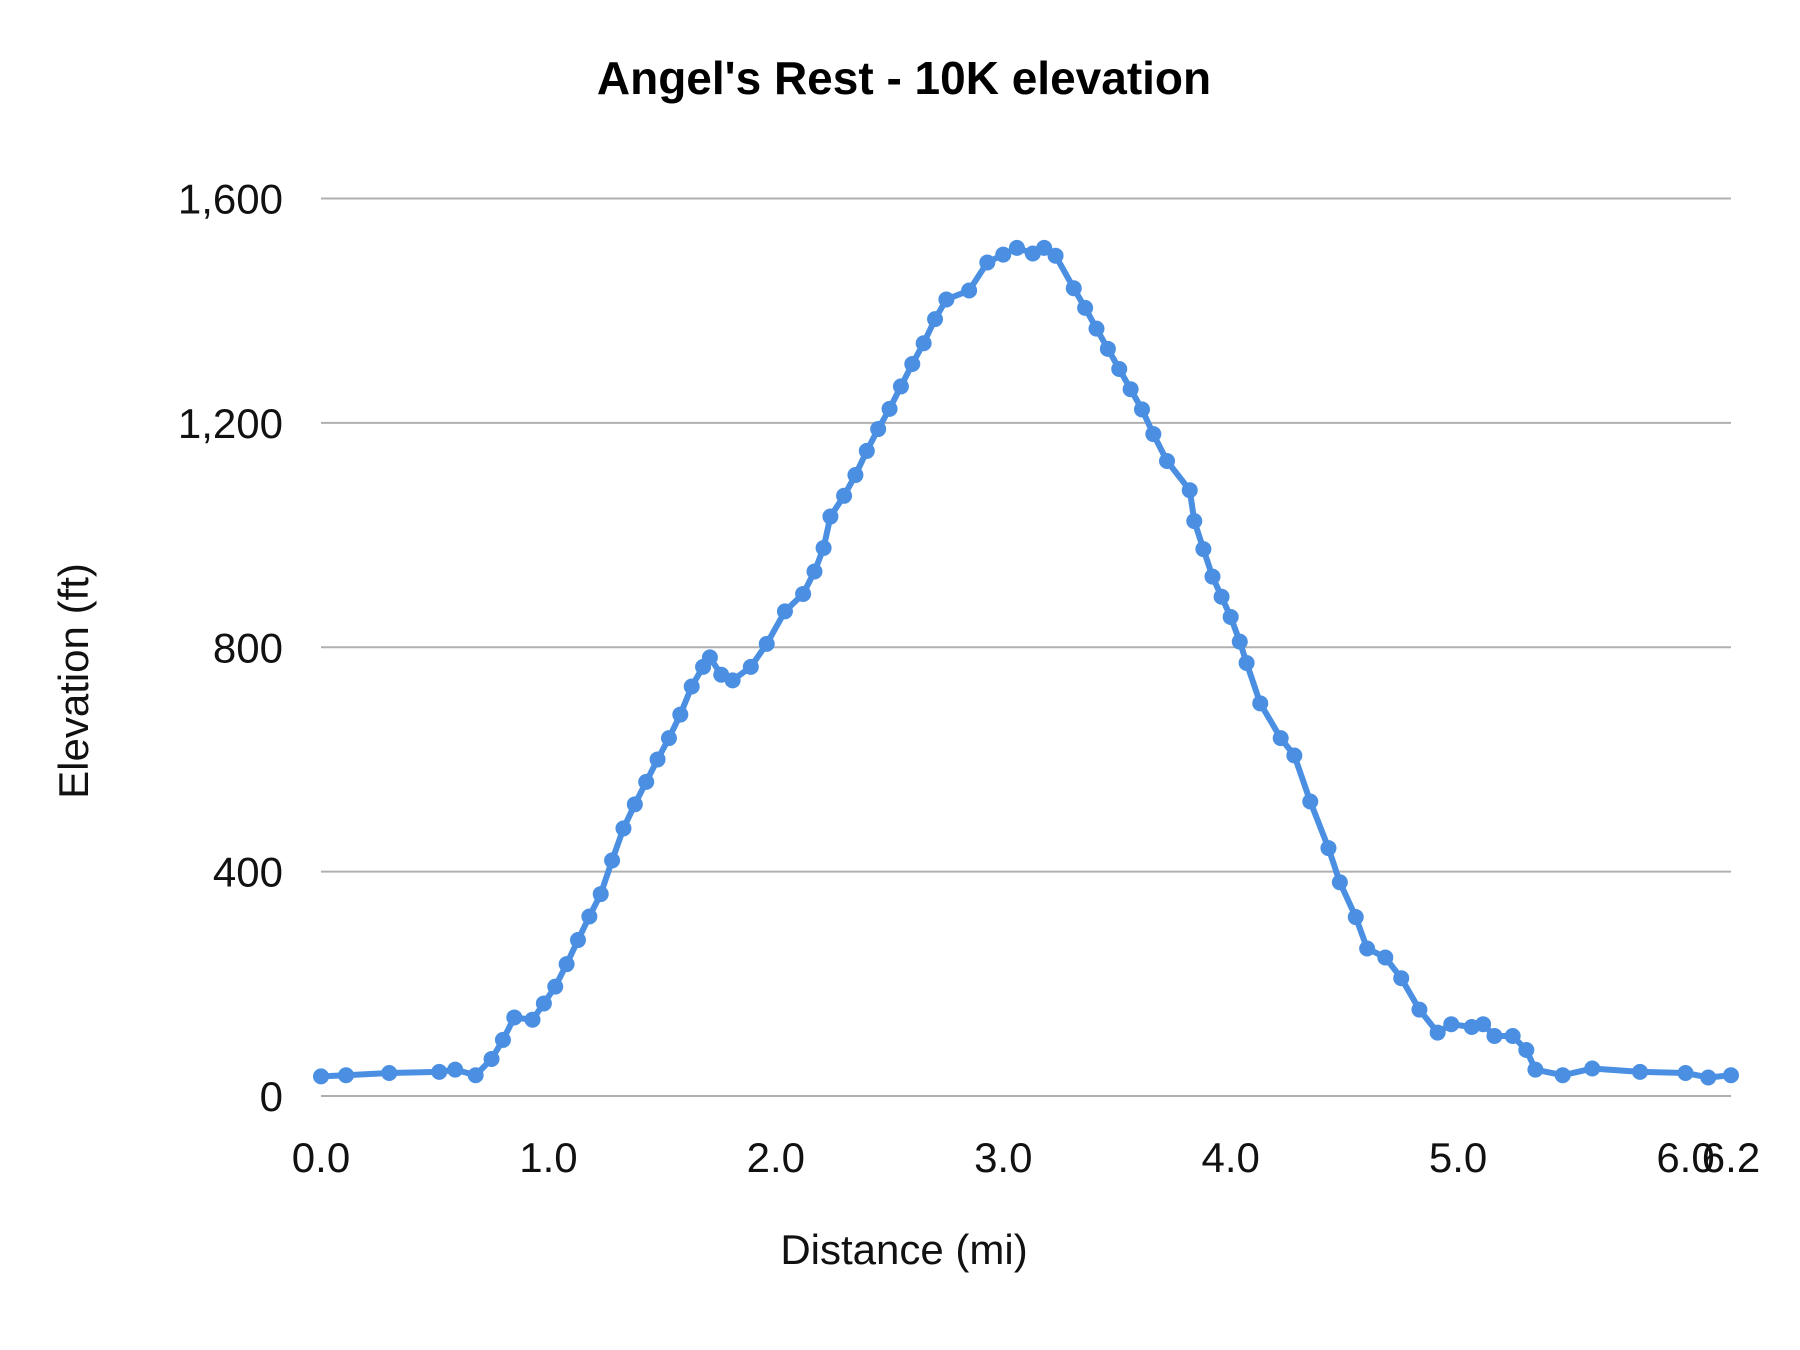 Image resolution: width=1800 pixels, height=1350 pixels. Describe the element at coordinates (904, 78) in the screenshot. I see `chart-title: Angel's Rest - 10K elevation` at that location.